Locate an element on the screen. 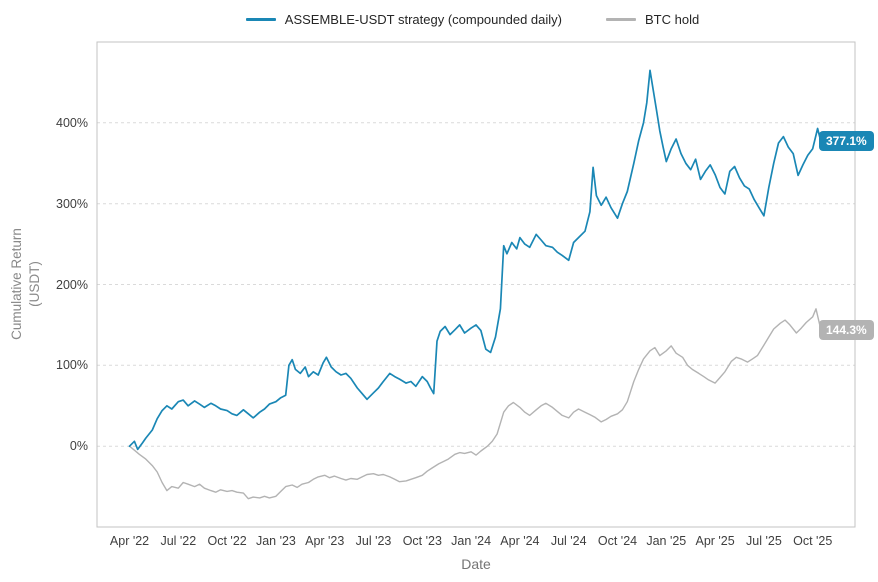  x-tick-label: Oct '22 is located at coordinates (227, 541).